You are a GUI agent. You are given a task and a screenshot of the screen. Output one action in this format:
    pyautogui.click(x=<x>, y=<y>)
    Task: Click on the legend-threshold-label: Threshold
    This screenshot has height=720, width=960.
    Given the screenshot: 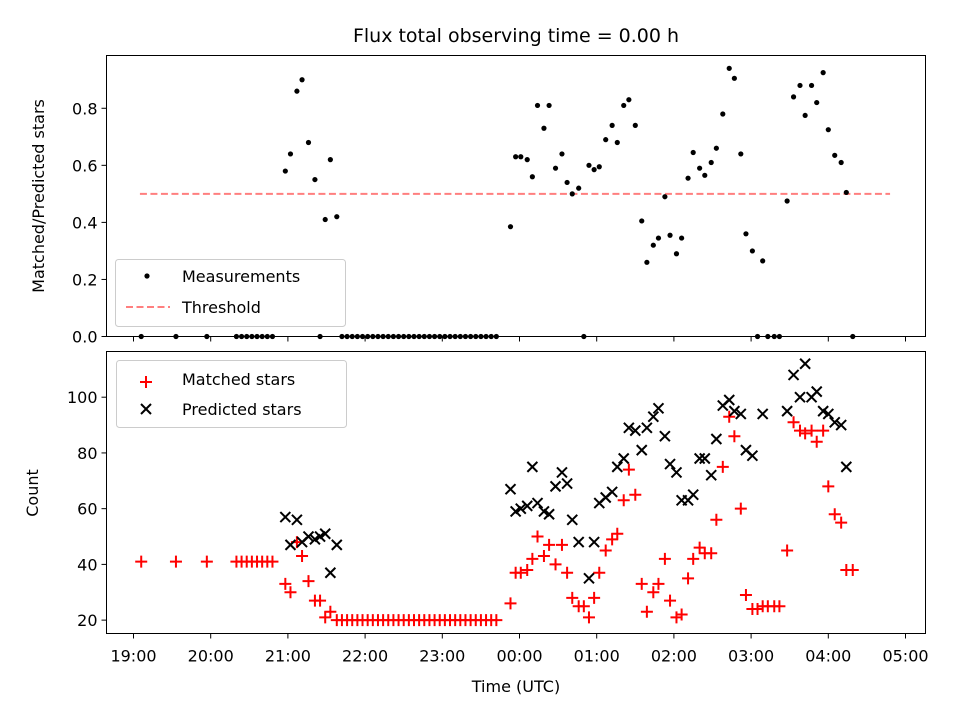 What is the action you would take?
    pyautogui.click(x=221, y=307)
    